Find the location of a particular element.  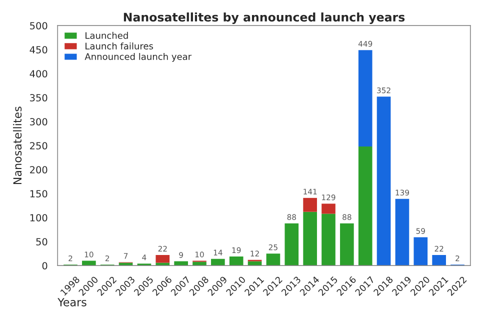

legend-label: Announced launch year is located at coordinates (138, 57).